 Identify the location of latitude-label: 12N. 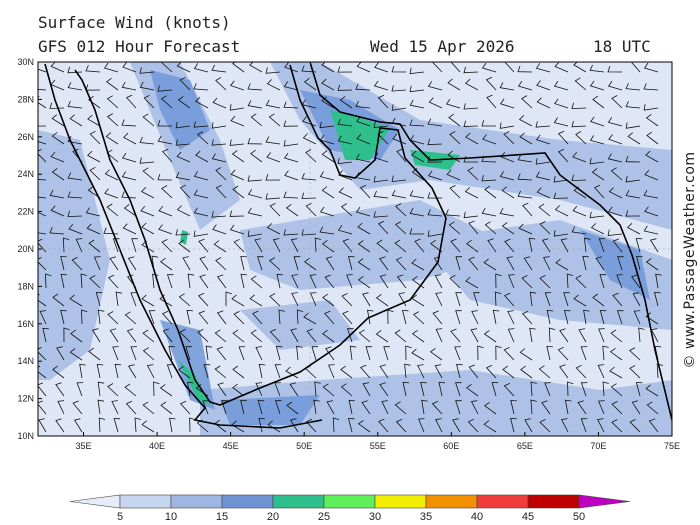
(25, 399).